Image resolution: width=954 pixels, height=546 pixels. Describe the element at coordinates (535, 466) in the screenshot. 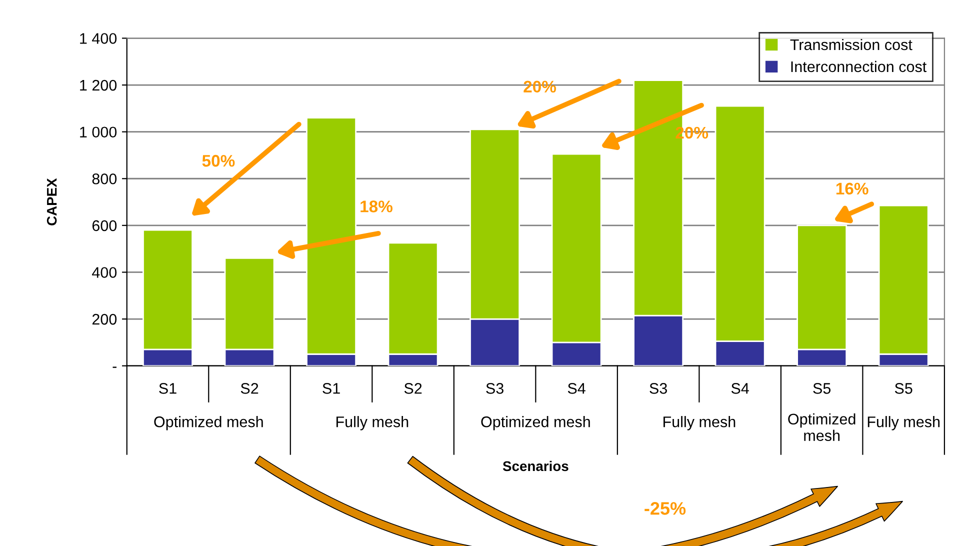

I see `x-axis-title: Scenarios` at that location.